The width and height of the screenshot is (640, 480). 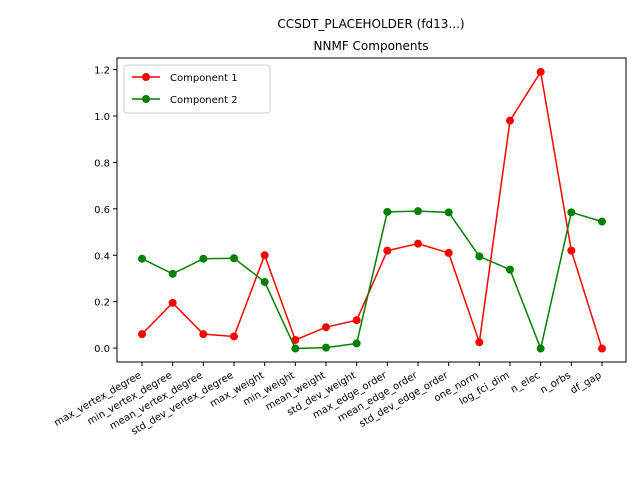 I want to click on y-tick-label: 1.0, so click(x=102, y=117).